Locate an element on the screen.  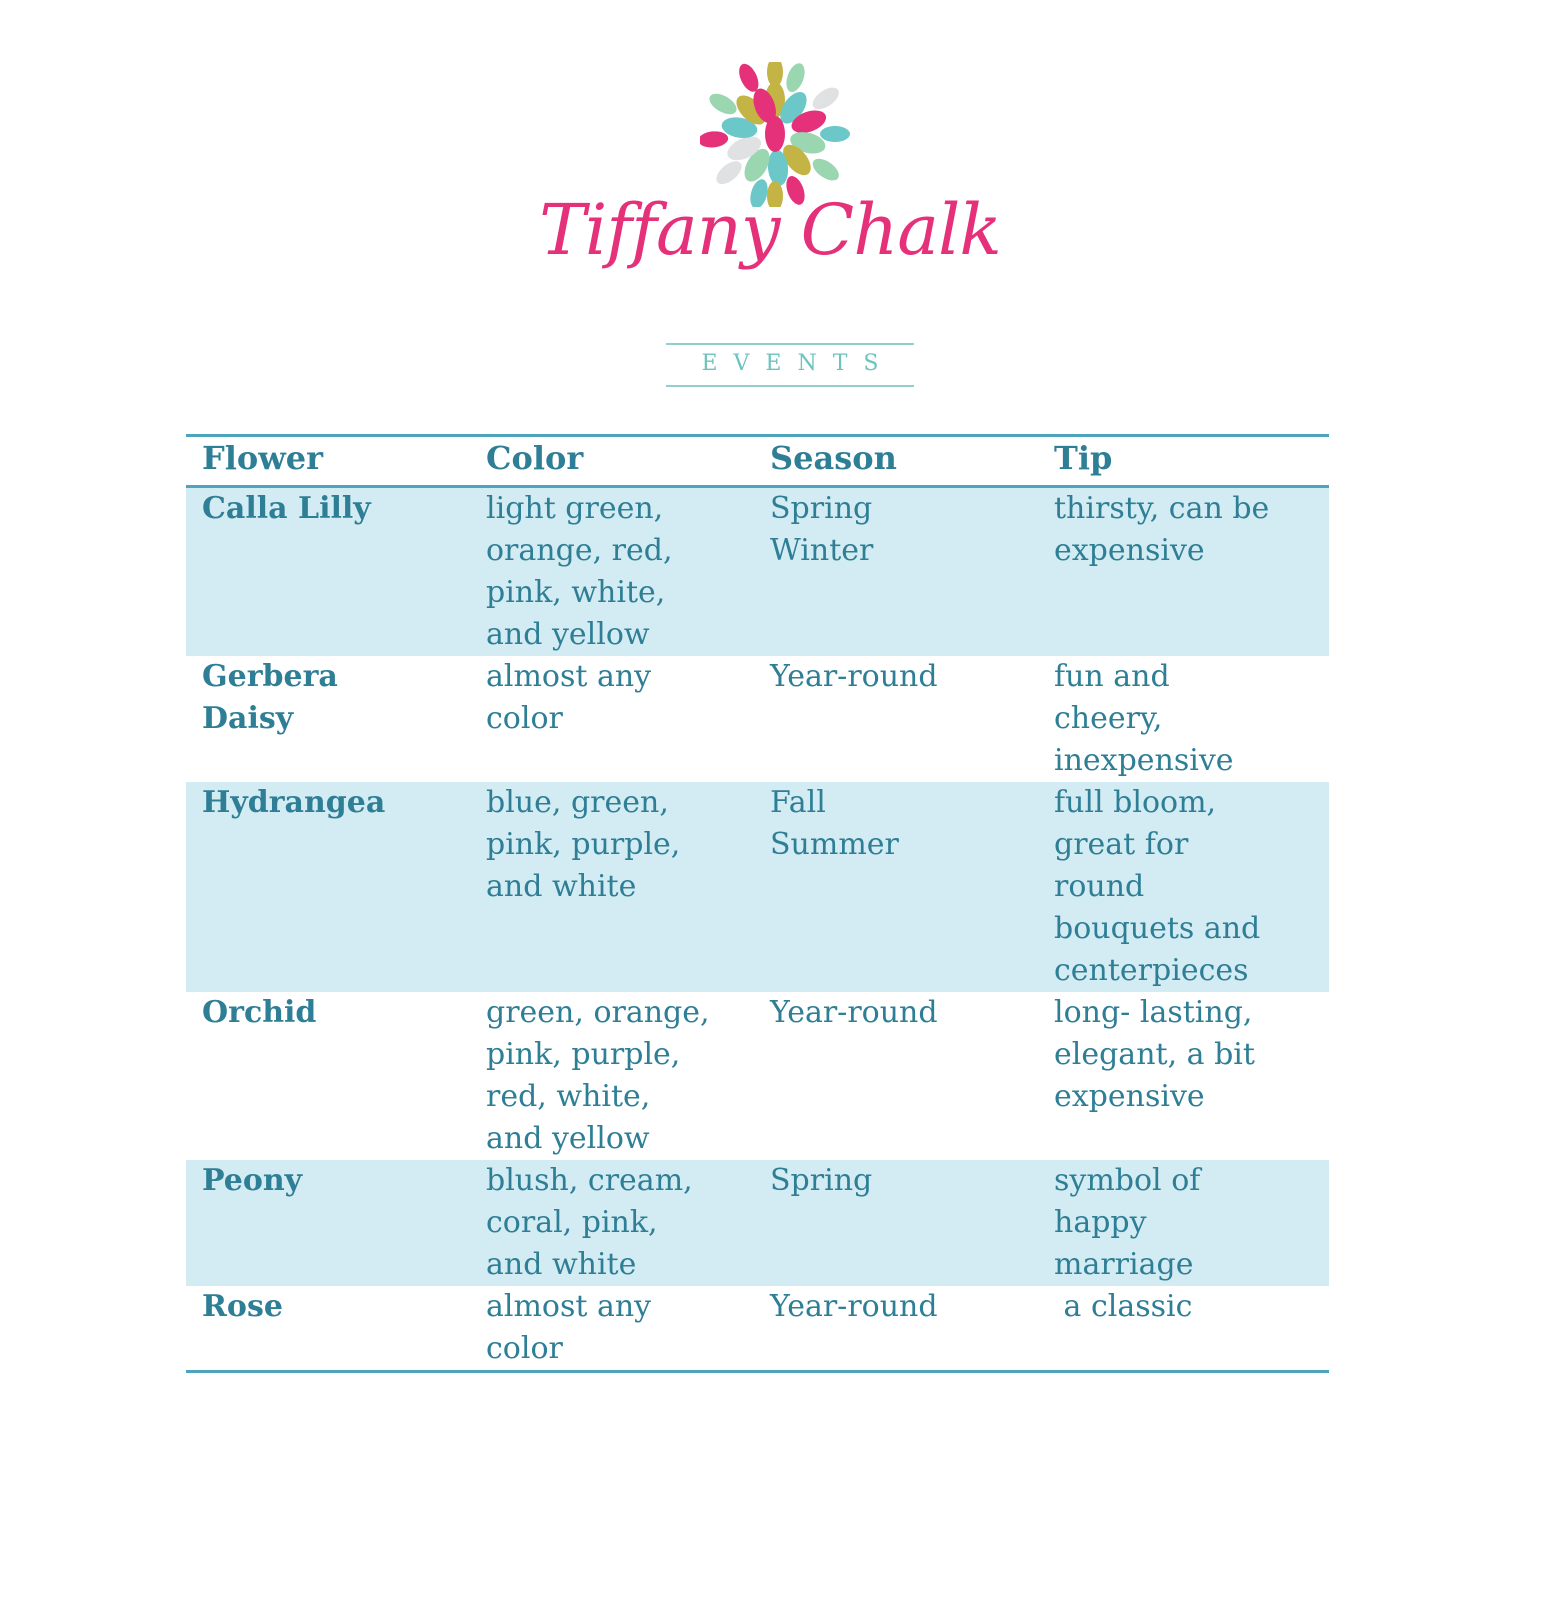
cell-season: Spring is located at coordinates (896, 1223).